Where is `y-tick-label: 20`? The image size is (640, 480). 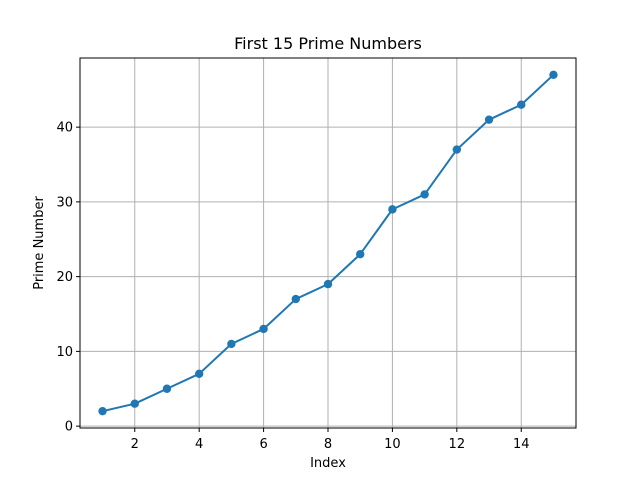
y-tick-label: 20 is located at coordinates (64, 277).